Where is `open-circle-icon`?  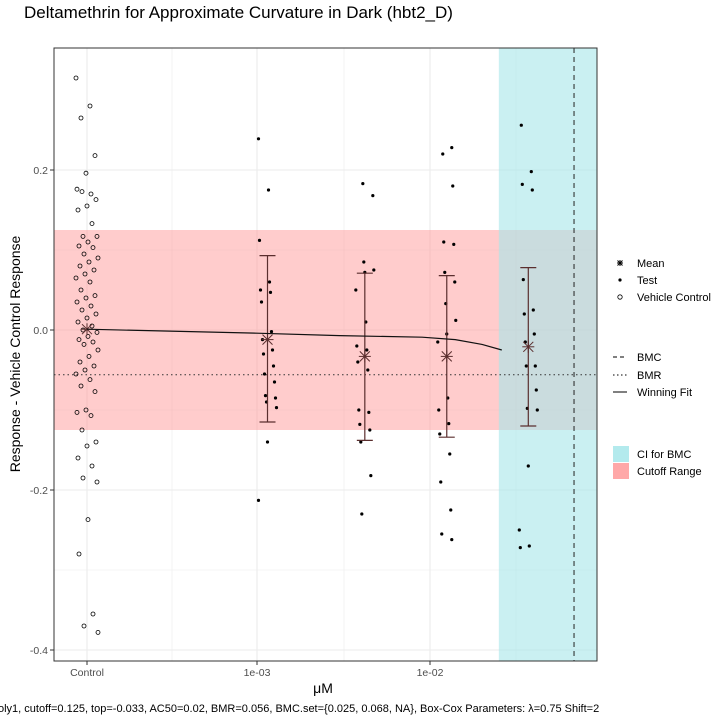
open-circle-icon is located at coordinates (620, 297).